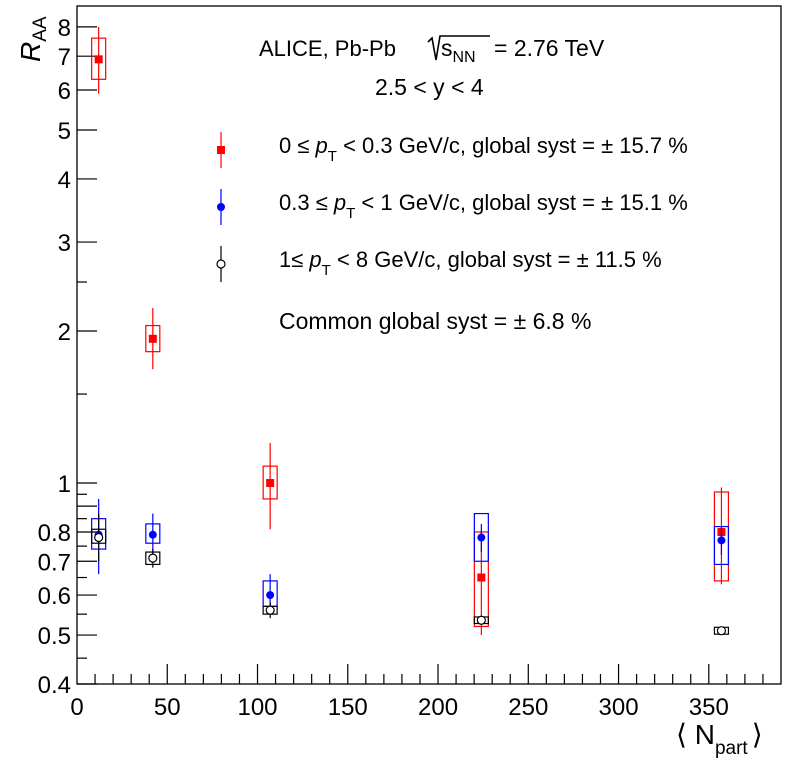  I want to click on sqrt-symbol, so click(458, 48).